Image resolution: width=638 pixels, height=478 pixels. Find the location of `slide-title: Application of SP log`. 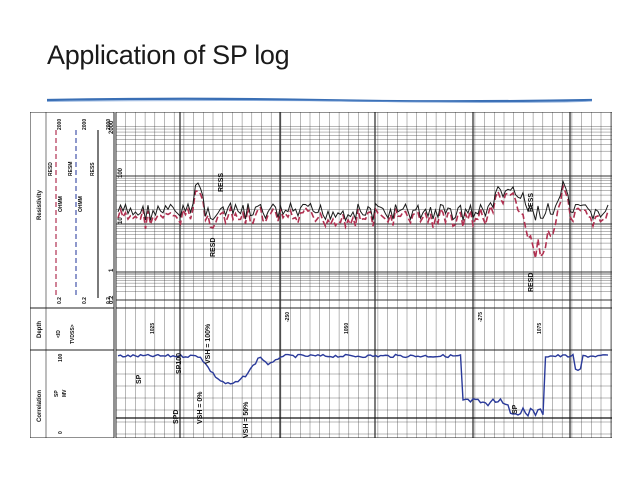

slide-title: Application of SP log is located at coordinates (168, 55).